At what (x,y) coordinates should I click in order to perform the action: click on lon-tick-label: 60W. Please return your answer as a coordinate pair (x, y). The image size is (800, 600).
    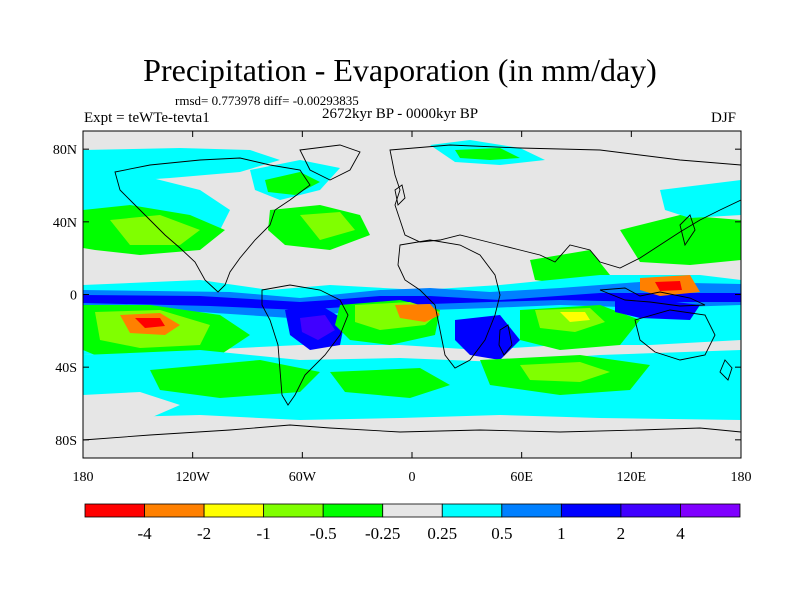
    Looking at the image, I should click on (303, 477).